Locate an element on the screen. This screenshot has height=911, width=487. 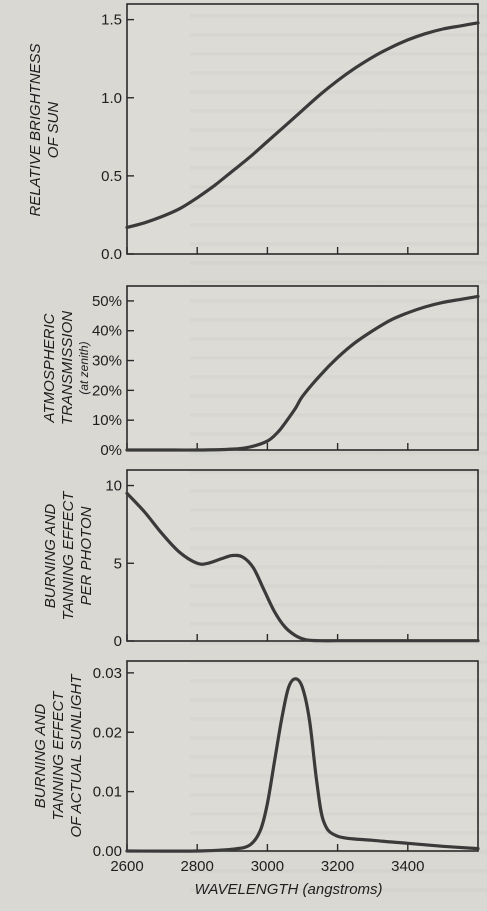
x-tick-label-1: 2800 is located at coordinates (197, 866).